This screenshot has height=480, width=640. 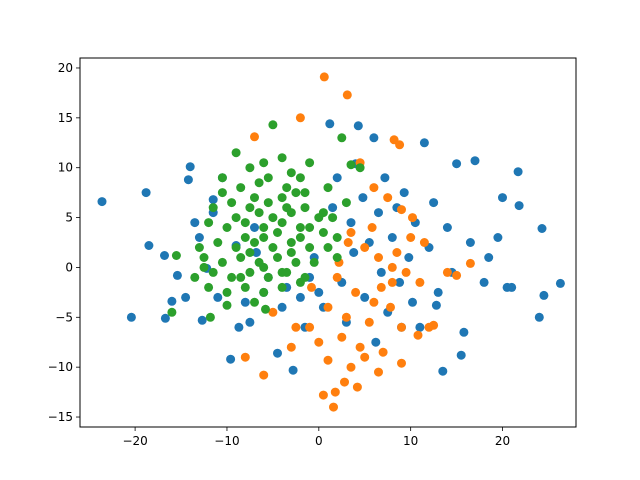 I want to click on y-tick-label: 10, so click(x=65, y=168).